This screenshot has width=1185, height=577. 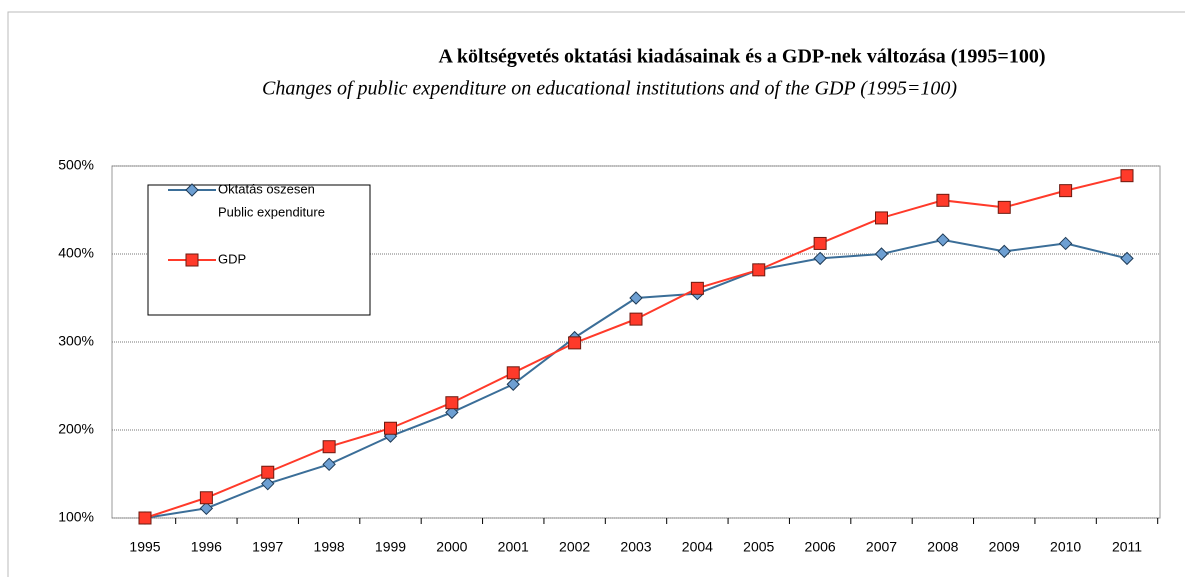 I want to click on x-tick-label: 1999, so click(x=390, y=547).